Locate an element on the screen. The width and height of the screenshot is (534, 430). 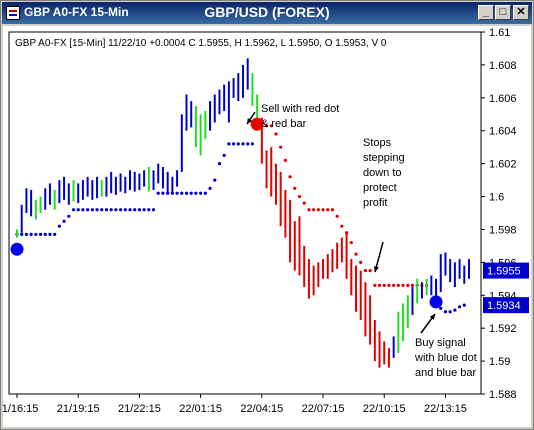
minimize-button: _ is located at coordinates (486, 12).